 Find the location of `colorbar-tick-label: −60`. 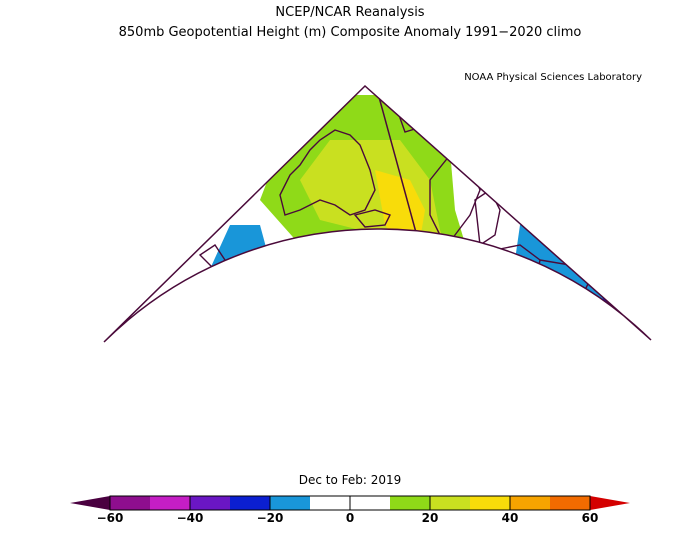

colorbar-tick-label: −60 is located at coordinates (110, 518).